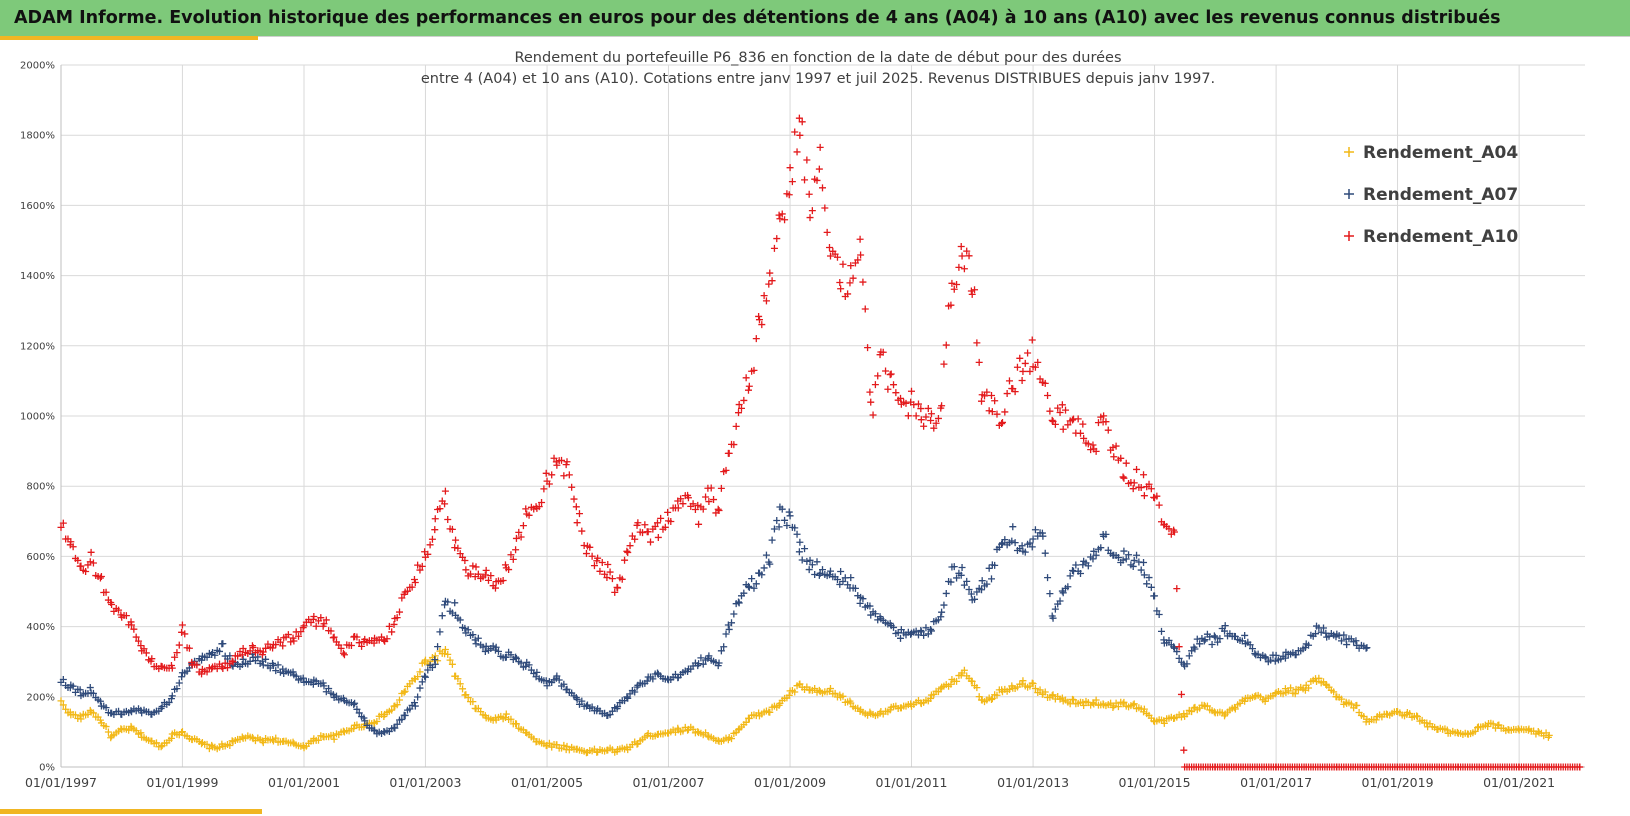 This screenshot has width=1630, height=816. I want to click on y-tick-label: 1400%, so click(37, 276).